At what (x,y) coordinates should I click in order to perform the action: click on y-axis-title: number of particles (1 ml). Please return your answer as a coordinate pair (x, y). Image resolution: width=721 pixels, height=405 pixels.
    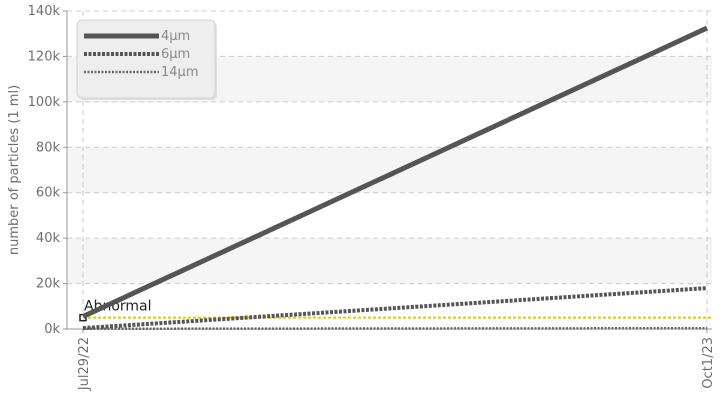
    Looking at the image, I should click on (14, 170).